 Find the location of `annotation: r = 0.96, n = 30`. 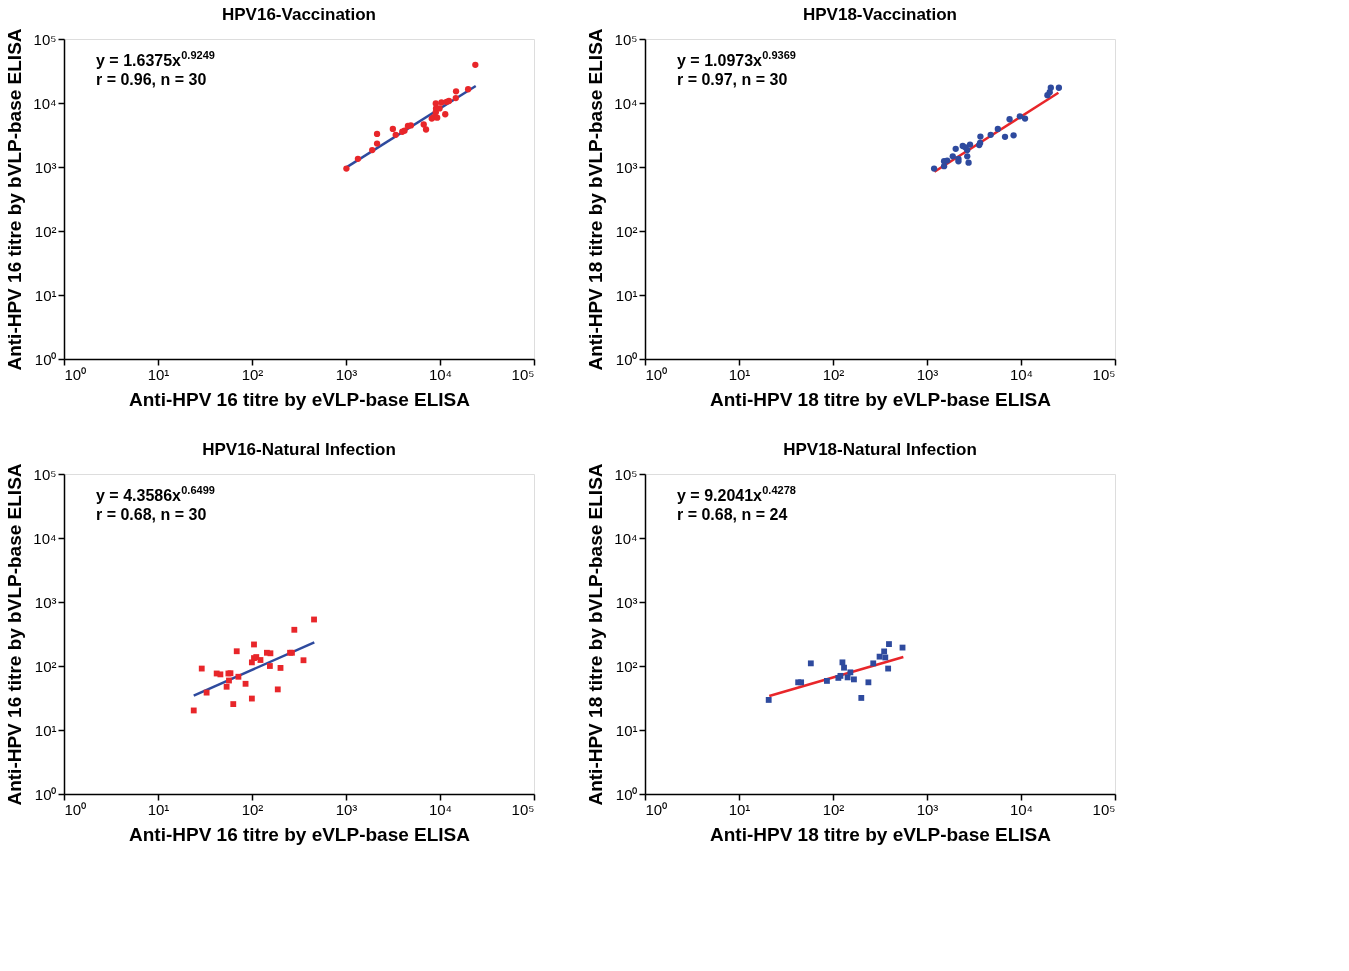

annotation: r = 0.96, n = 30 is located at coordinates (151, 79).